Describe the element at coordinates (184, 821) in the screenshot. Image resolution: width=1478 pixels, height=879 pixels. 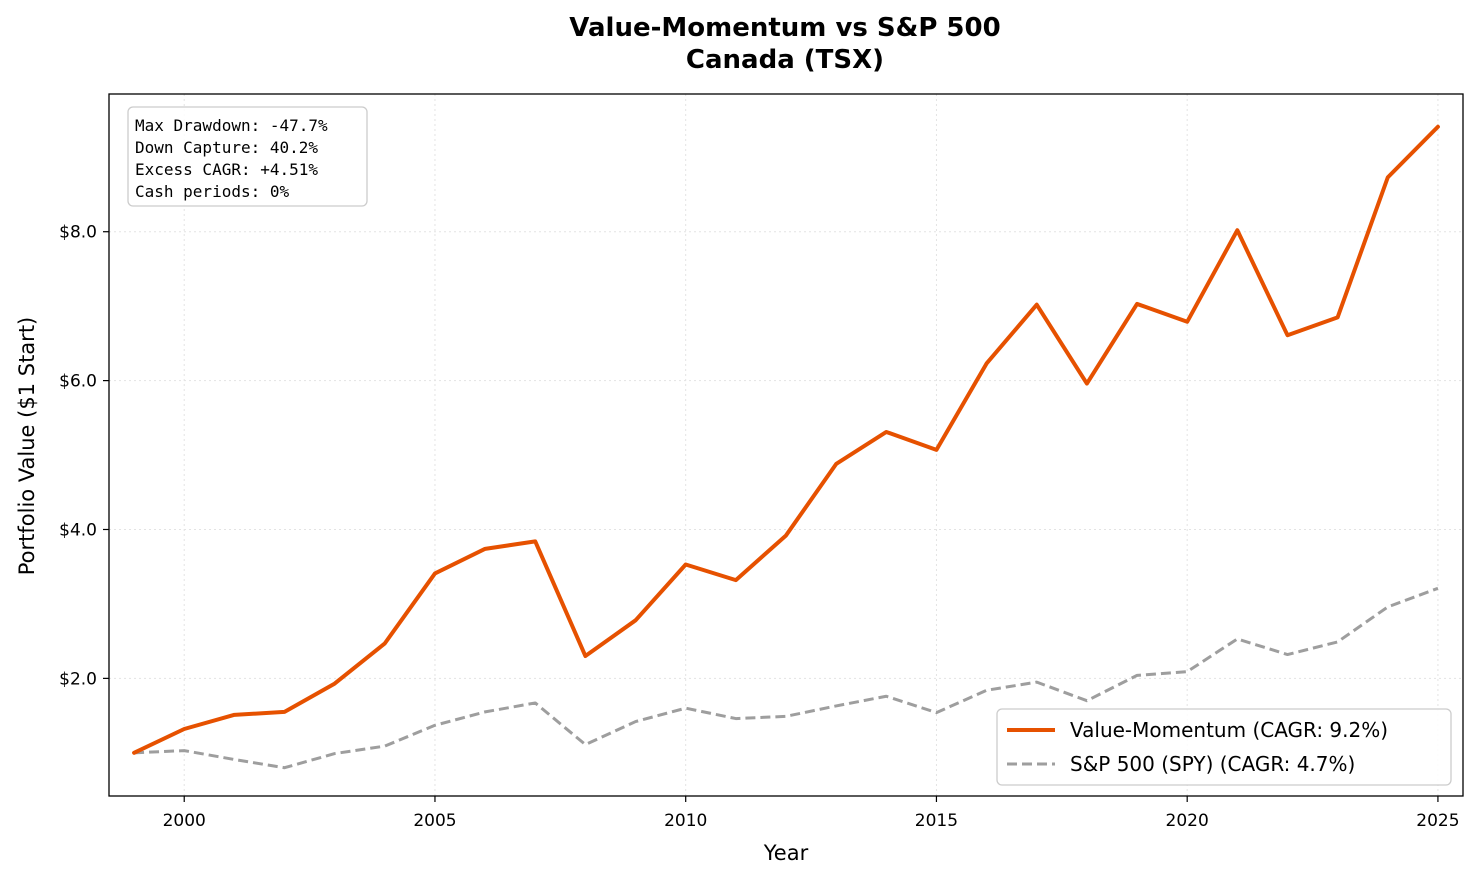
I see `x-tick-label: 2000` at that location.